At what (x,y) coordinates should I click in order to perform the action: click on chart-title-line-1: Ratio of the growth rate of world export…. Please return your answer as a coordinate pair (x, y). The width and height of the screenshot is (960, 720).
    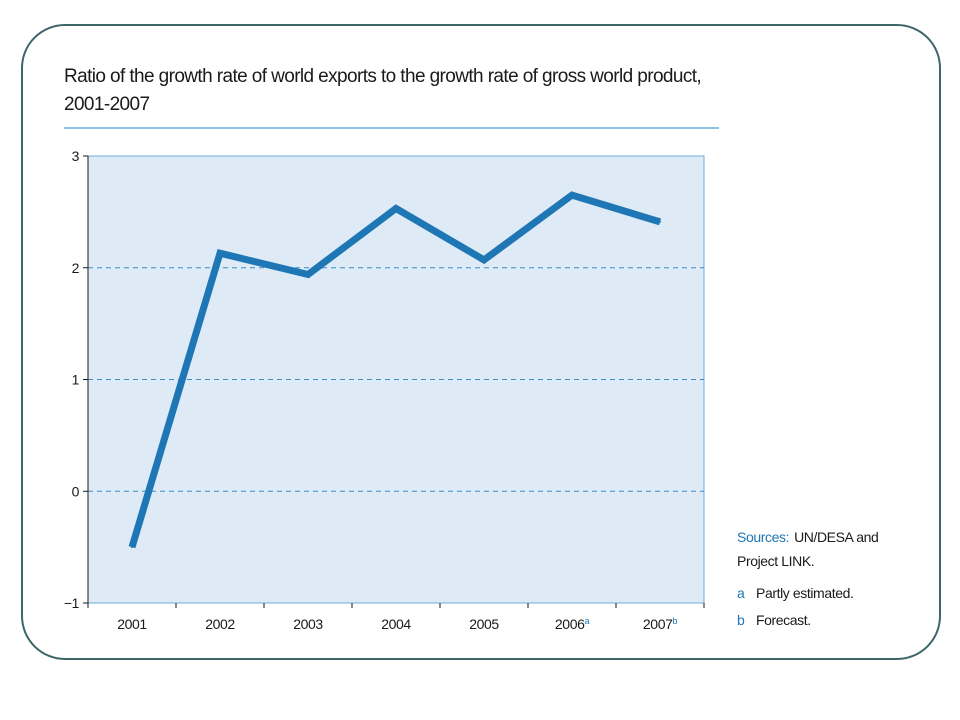
    Looking at the image, I should click on (382, 76).